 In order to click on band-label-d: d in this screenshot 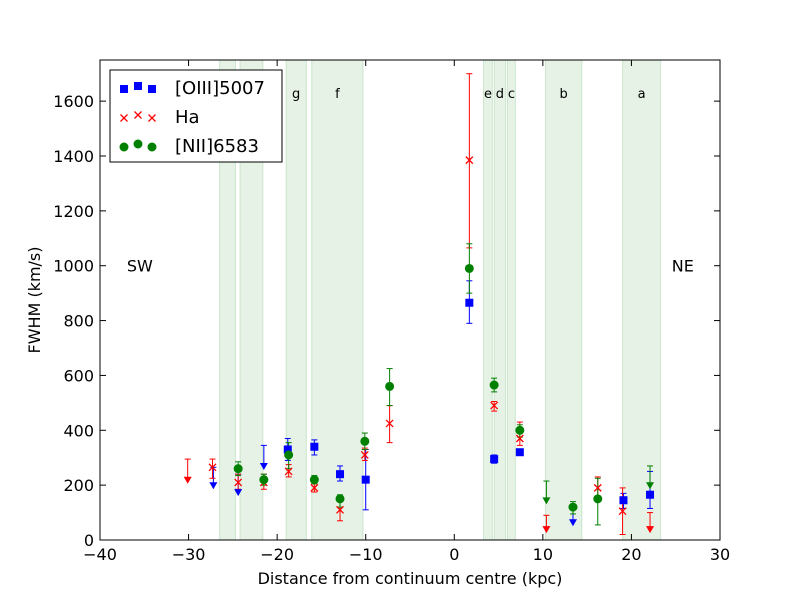, I will do `click(500, 94)`.